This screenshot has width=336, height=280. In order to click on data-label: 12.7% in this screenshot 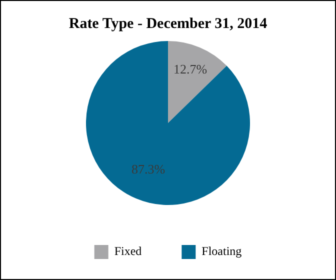, I will do `click(191, 69)`.